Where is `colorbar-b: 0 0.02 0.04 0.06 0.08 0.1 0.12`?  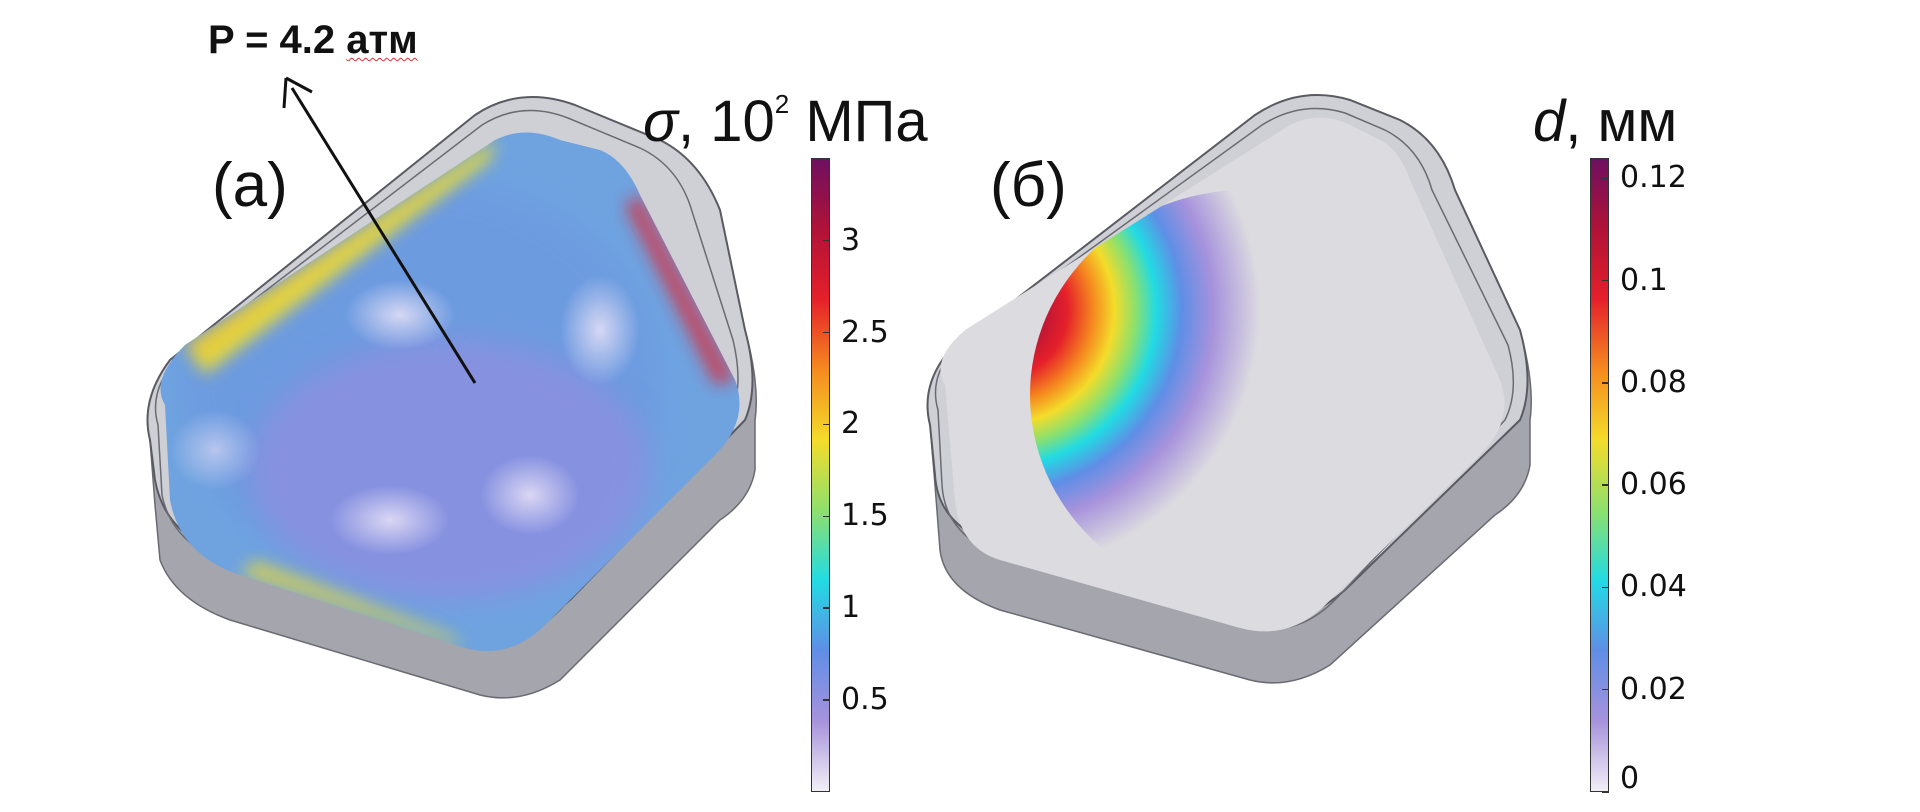 colorbar-b: 0 0.02 0.04 0.06 0.08 0.1 0.12 is located at coordinates (1638, 476).